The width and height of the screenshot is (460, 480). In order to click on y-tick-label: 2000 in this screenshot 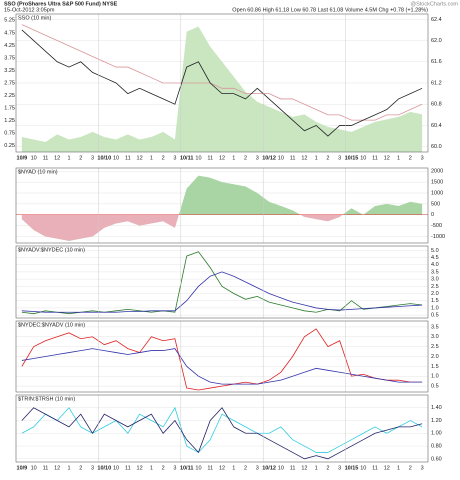, I will do `click(437, 172)`.